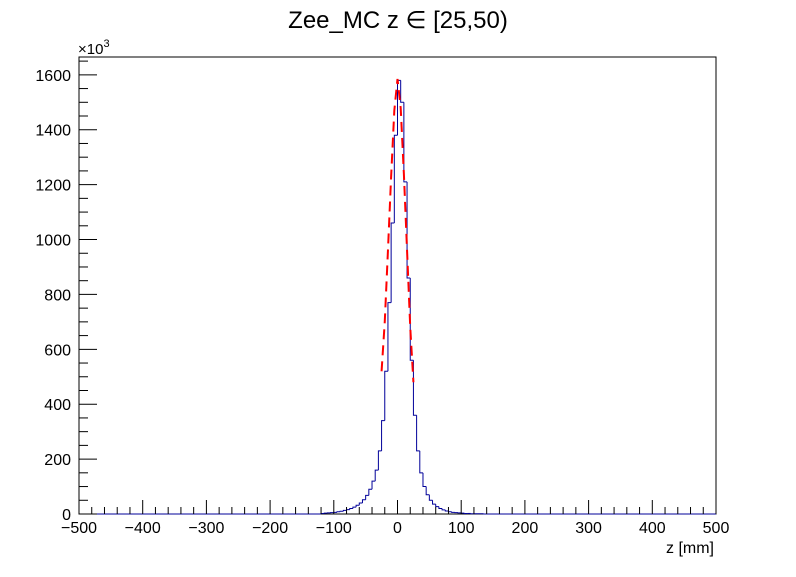 Image resolution: width=796 pixels, height=577 pixels. What do you see at coordinates (398, 20) in the screenshot?
I see `chart-title: Zee_MC z ∈ [25,50)` at bounding box center [398, 20].